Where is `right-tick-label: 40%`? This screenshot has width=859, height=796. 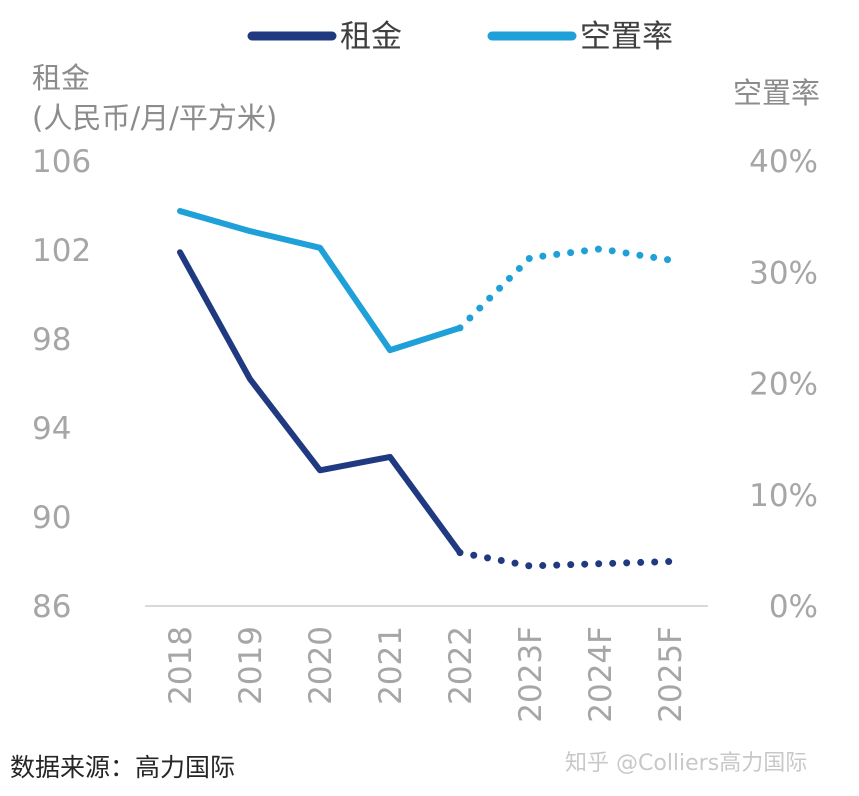 right-tick-label: 40% is located at coordinates (783, 162).